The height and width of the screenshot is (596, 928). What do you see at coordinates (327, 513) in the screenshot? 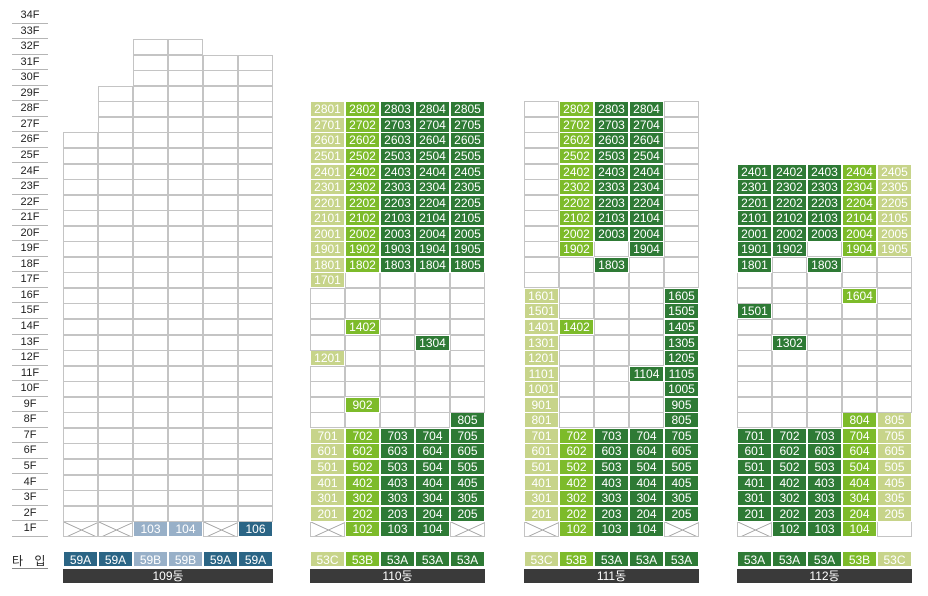
I see `unit-cell: 201` at bounding box center [327, 513].